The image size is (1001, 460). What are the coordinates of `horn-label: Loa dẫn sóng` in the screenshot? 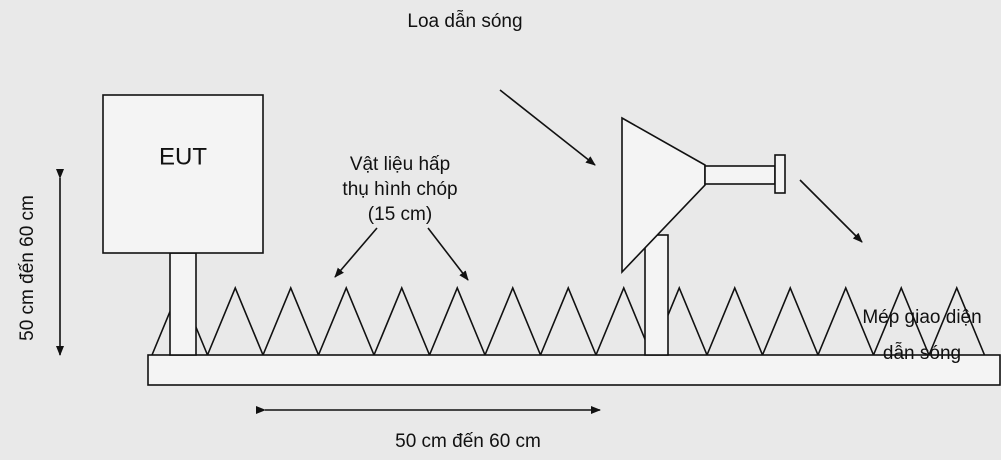 It's located at (464, 21).